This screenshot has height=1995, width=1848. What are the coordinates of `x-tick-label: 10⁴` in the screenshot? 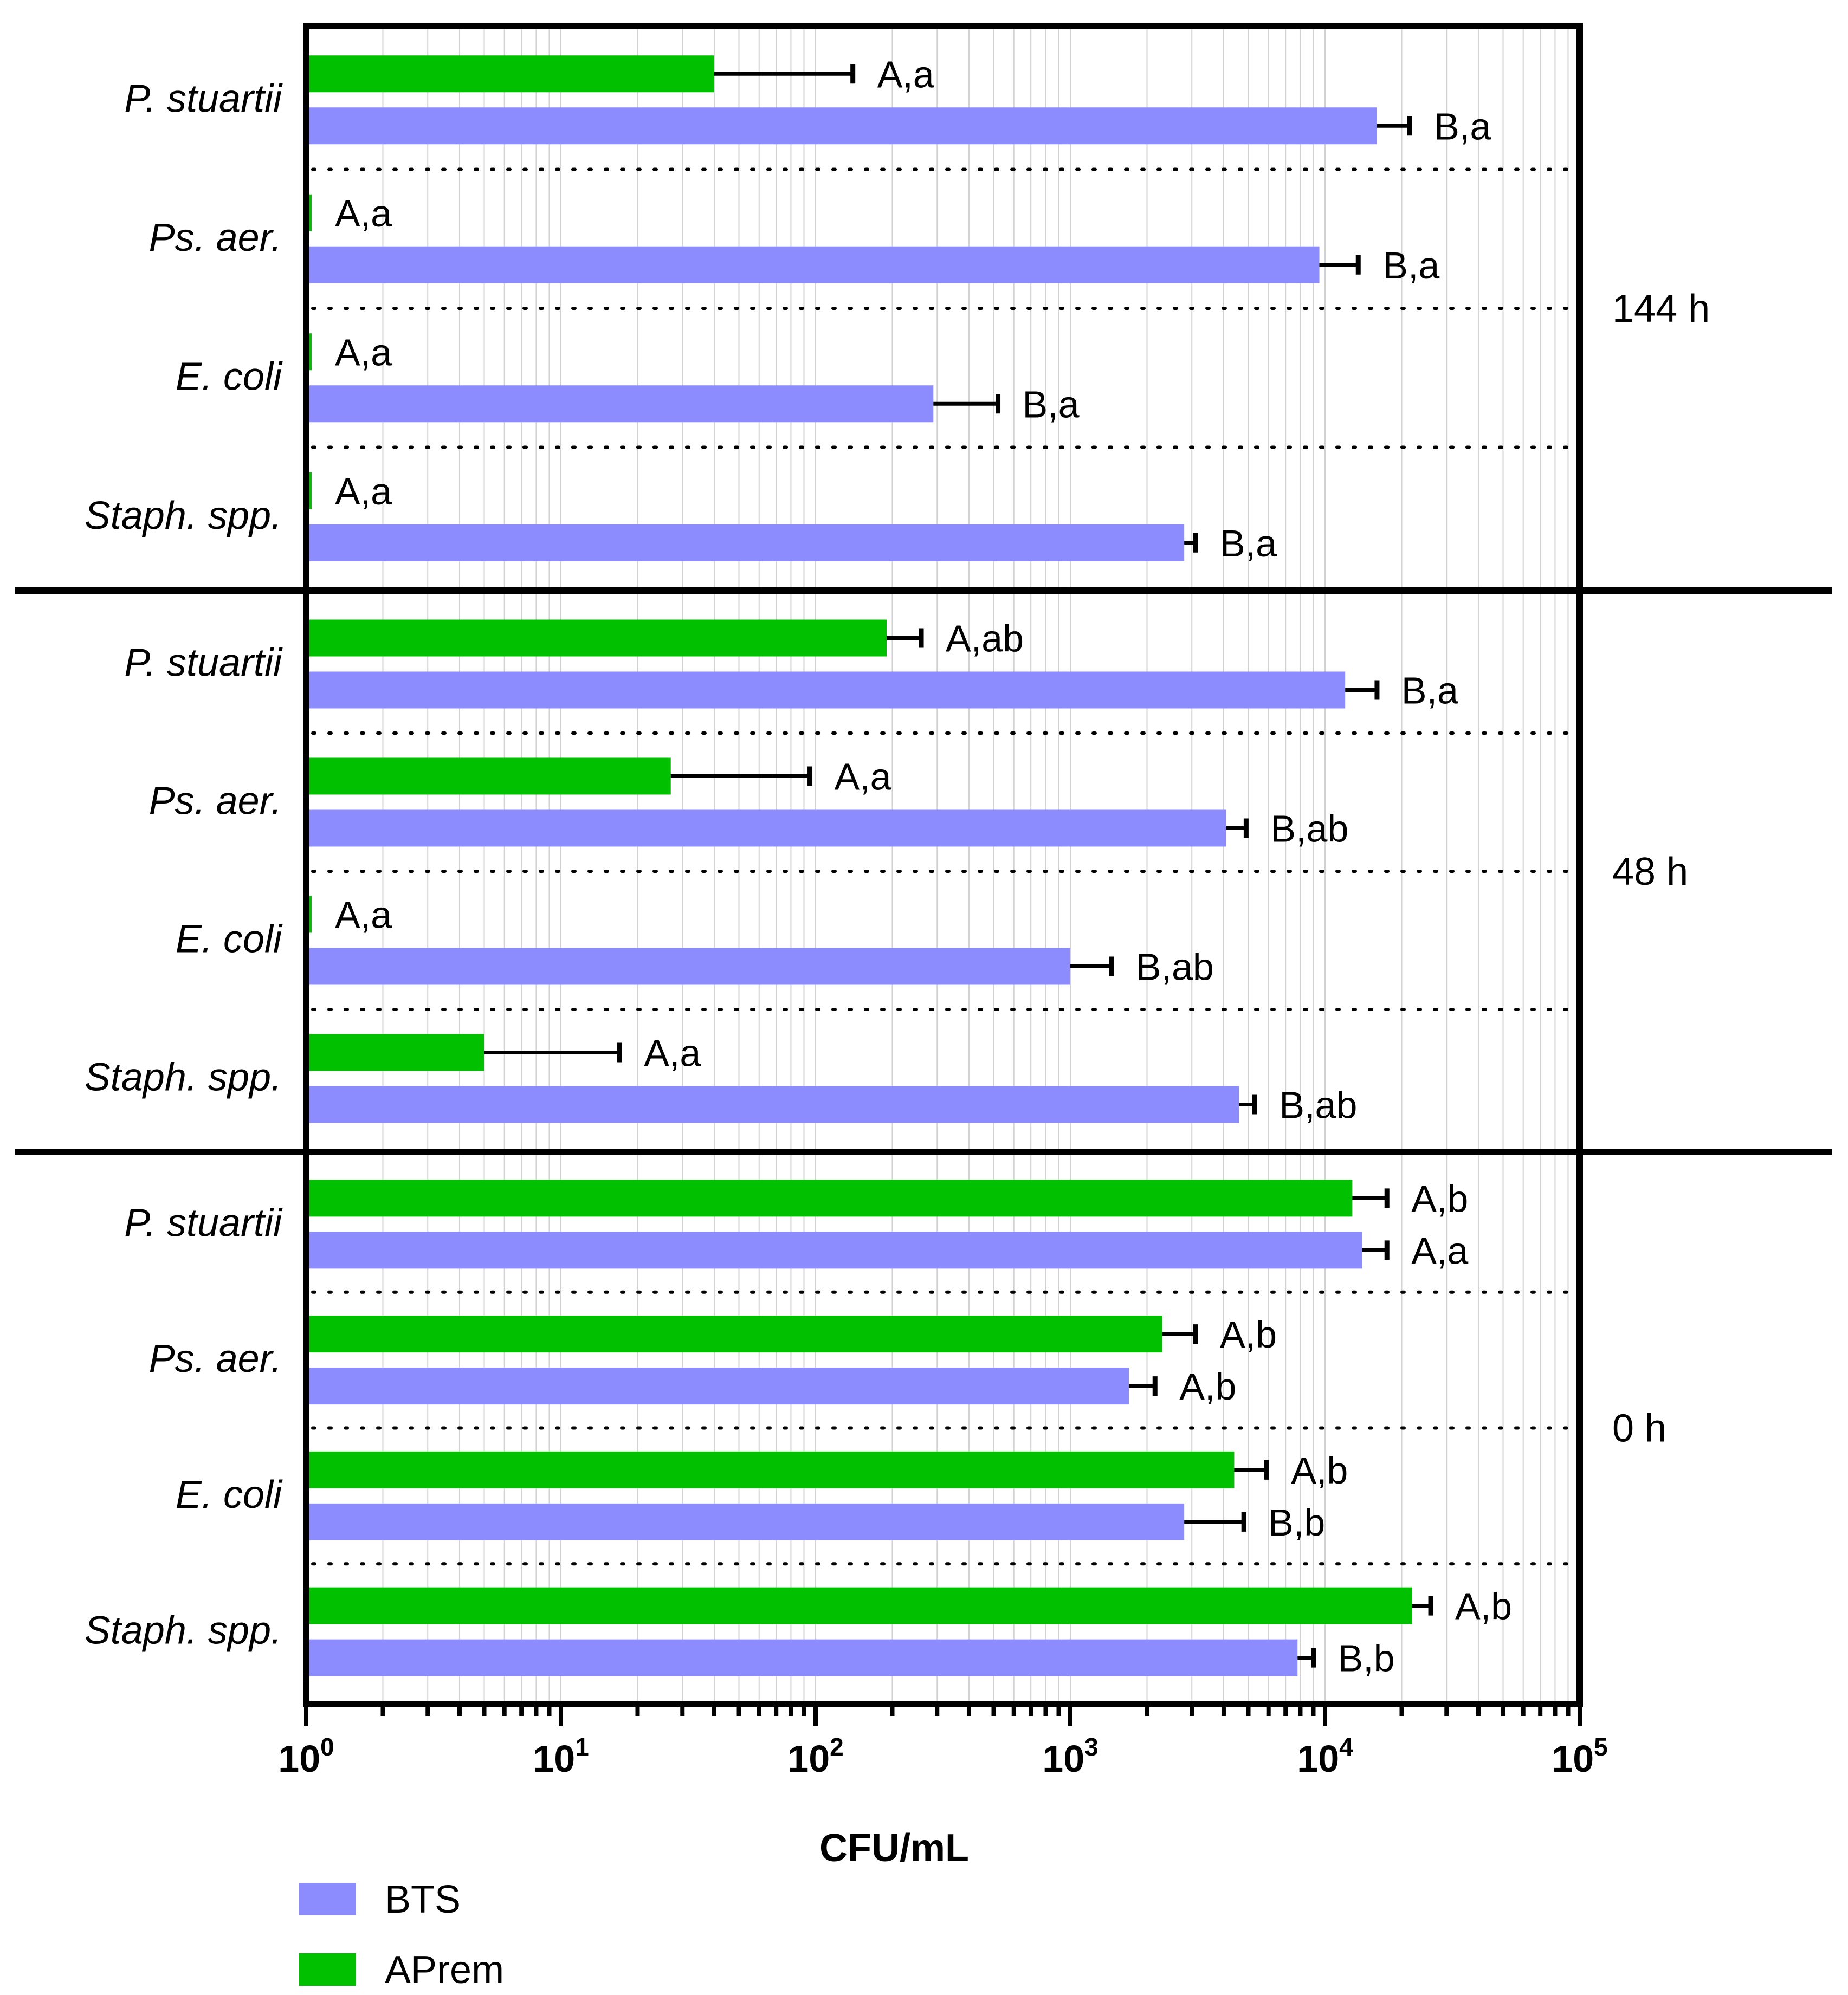 It's located at (1325, 1756).